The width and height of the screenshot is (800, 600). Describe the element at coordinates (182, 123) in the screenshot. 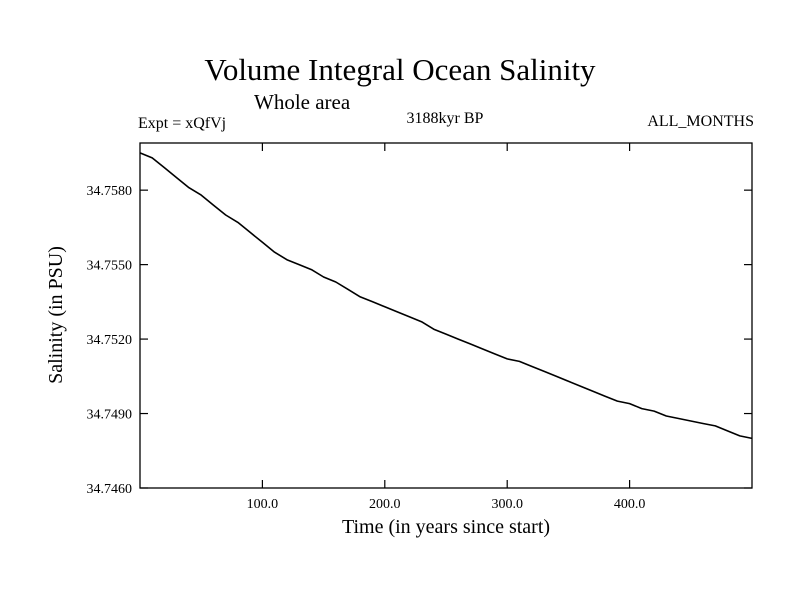

I see `experiment-label: Expt = xQfVj` at that location.